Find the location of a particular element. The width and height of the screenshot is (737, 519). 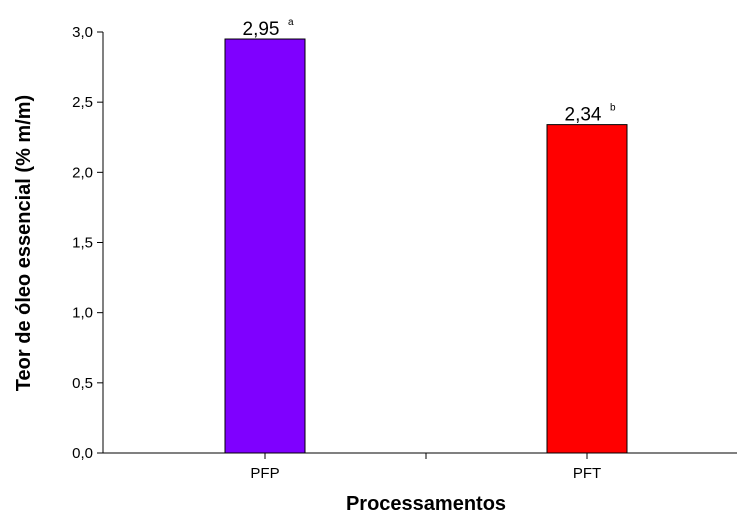

data-label-superscript-pfp: a is located at coordinates (291, 22).